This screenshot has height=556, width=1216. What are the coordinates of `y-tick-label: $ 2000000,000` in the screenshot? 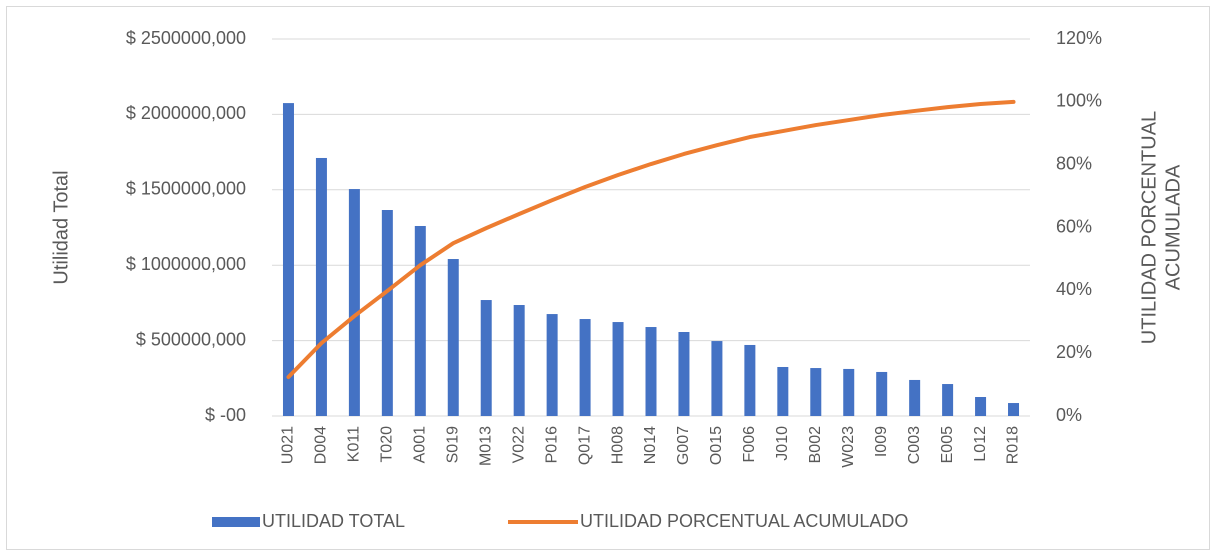 It's located at (186, 113).